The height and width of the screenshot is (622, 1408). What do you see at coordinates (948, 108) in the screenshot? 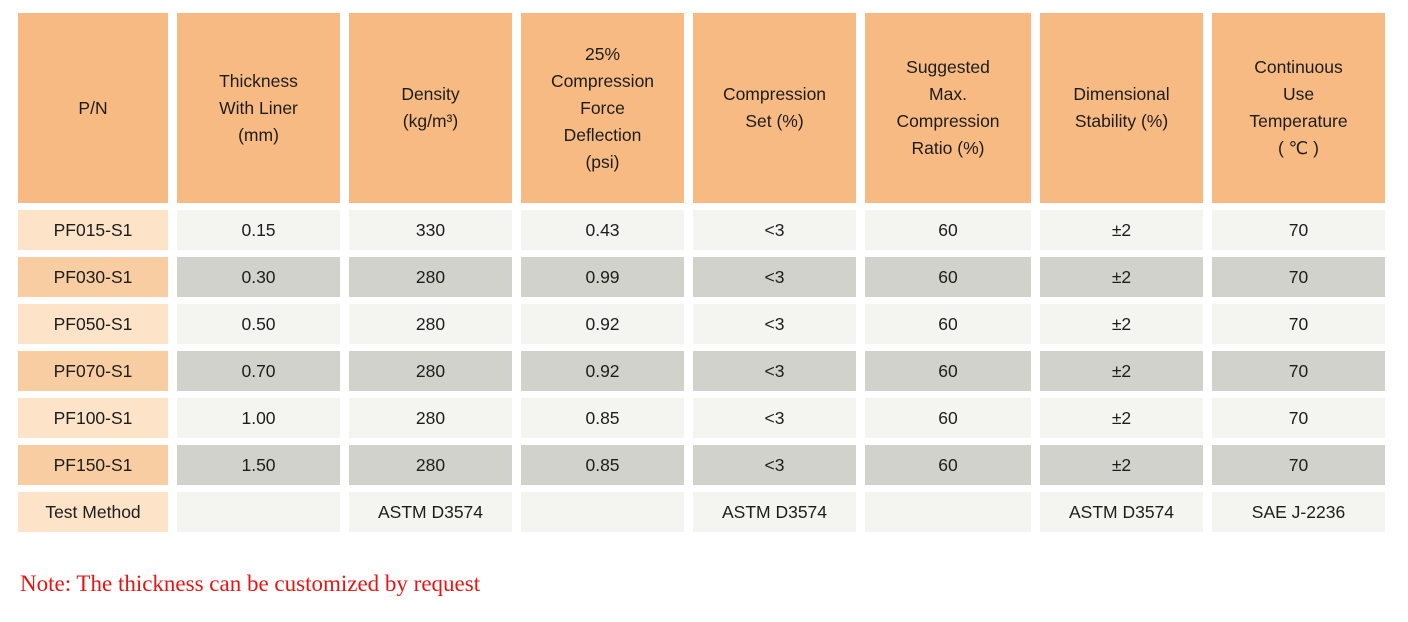
I see `column-header-suggested-max-compression-ratio: Suggested Max. Compression Ratio (%)` at bounding box center [948, 108].